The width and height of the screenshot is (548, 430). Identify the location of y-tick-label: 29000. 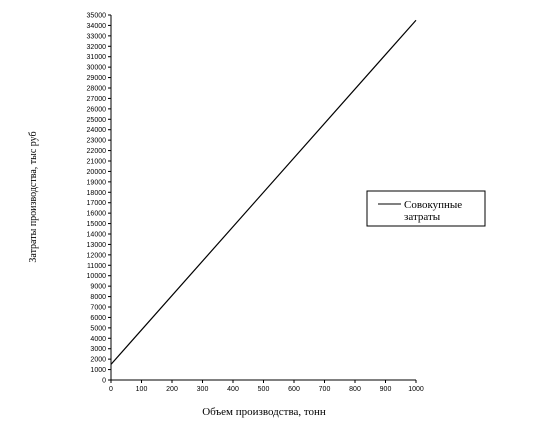
(97, 78).